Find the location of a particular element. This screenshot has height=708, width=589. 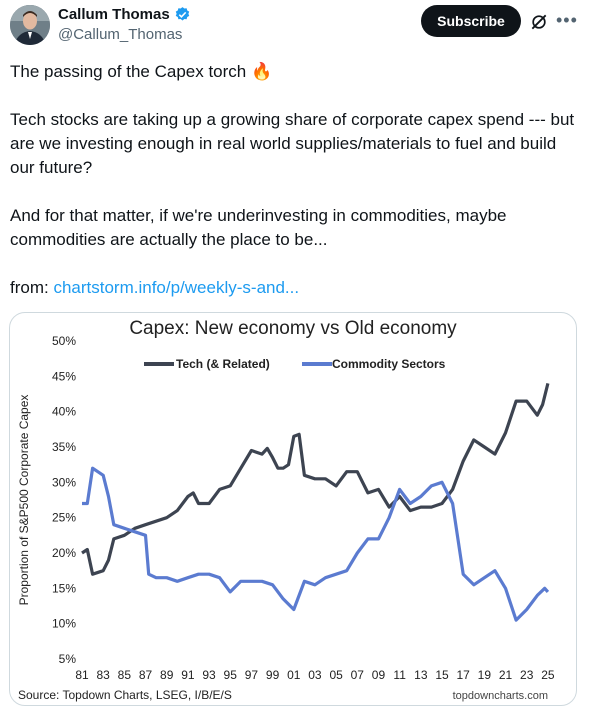

legend-label-tech: Tech (& Related) is located at coordinates (223, 364).